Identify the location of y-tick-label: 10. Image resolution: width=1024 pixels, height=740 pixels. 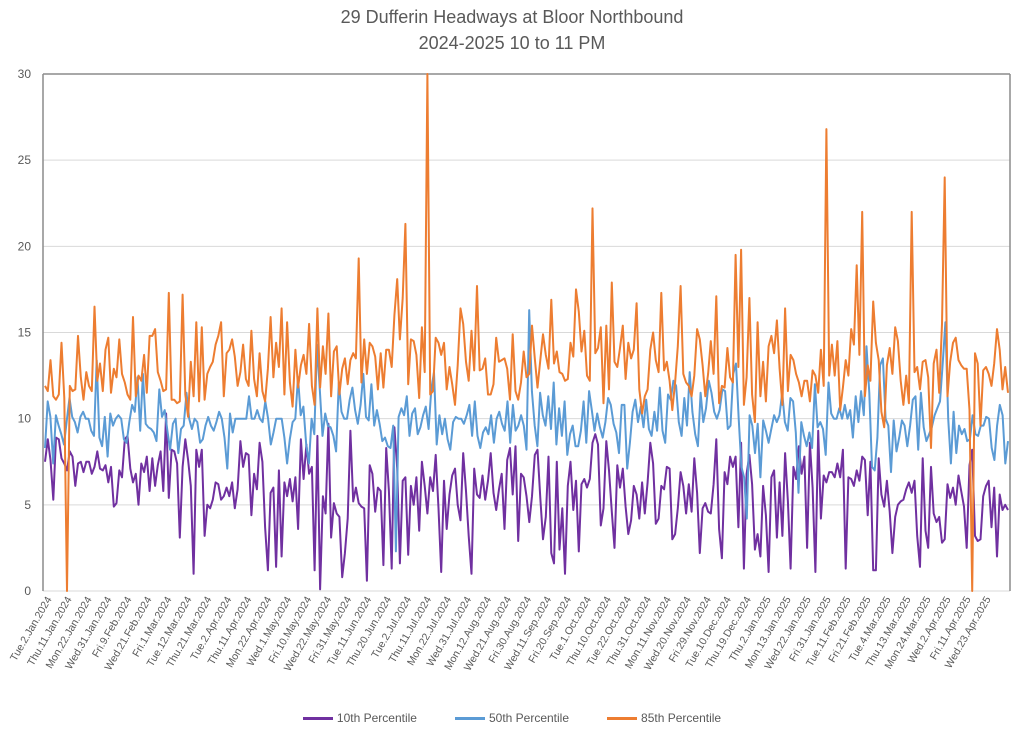
(25, 419).